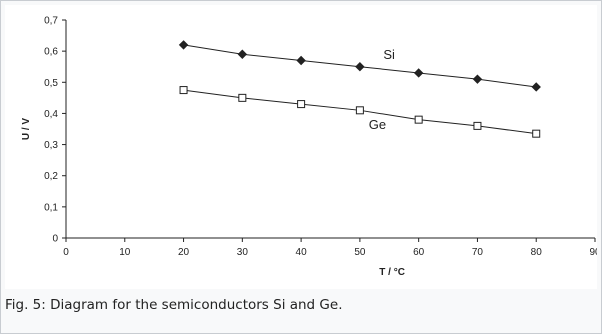 Image resolution: width=602 pixels, height=334 pixels. Describe the element at coordinates (51, 145) in the screenshot. I see `y-tick-label: 0,3` at that location.